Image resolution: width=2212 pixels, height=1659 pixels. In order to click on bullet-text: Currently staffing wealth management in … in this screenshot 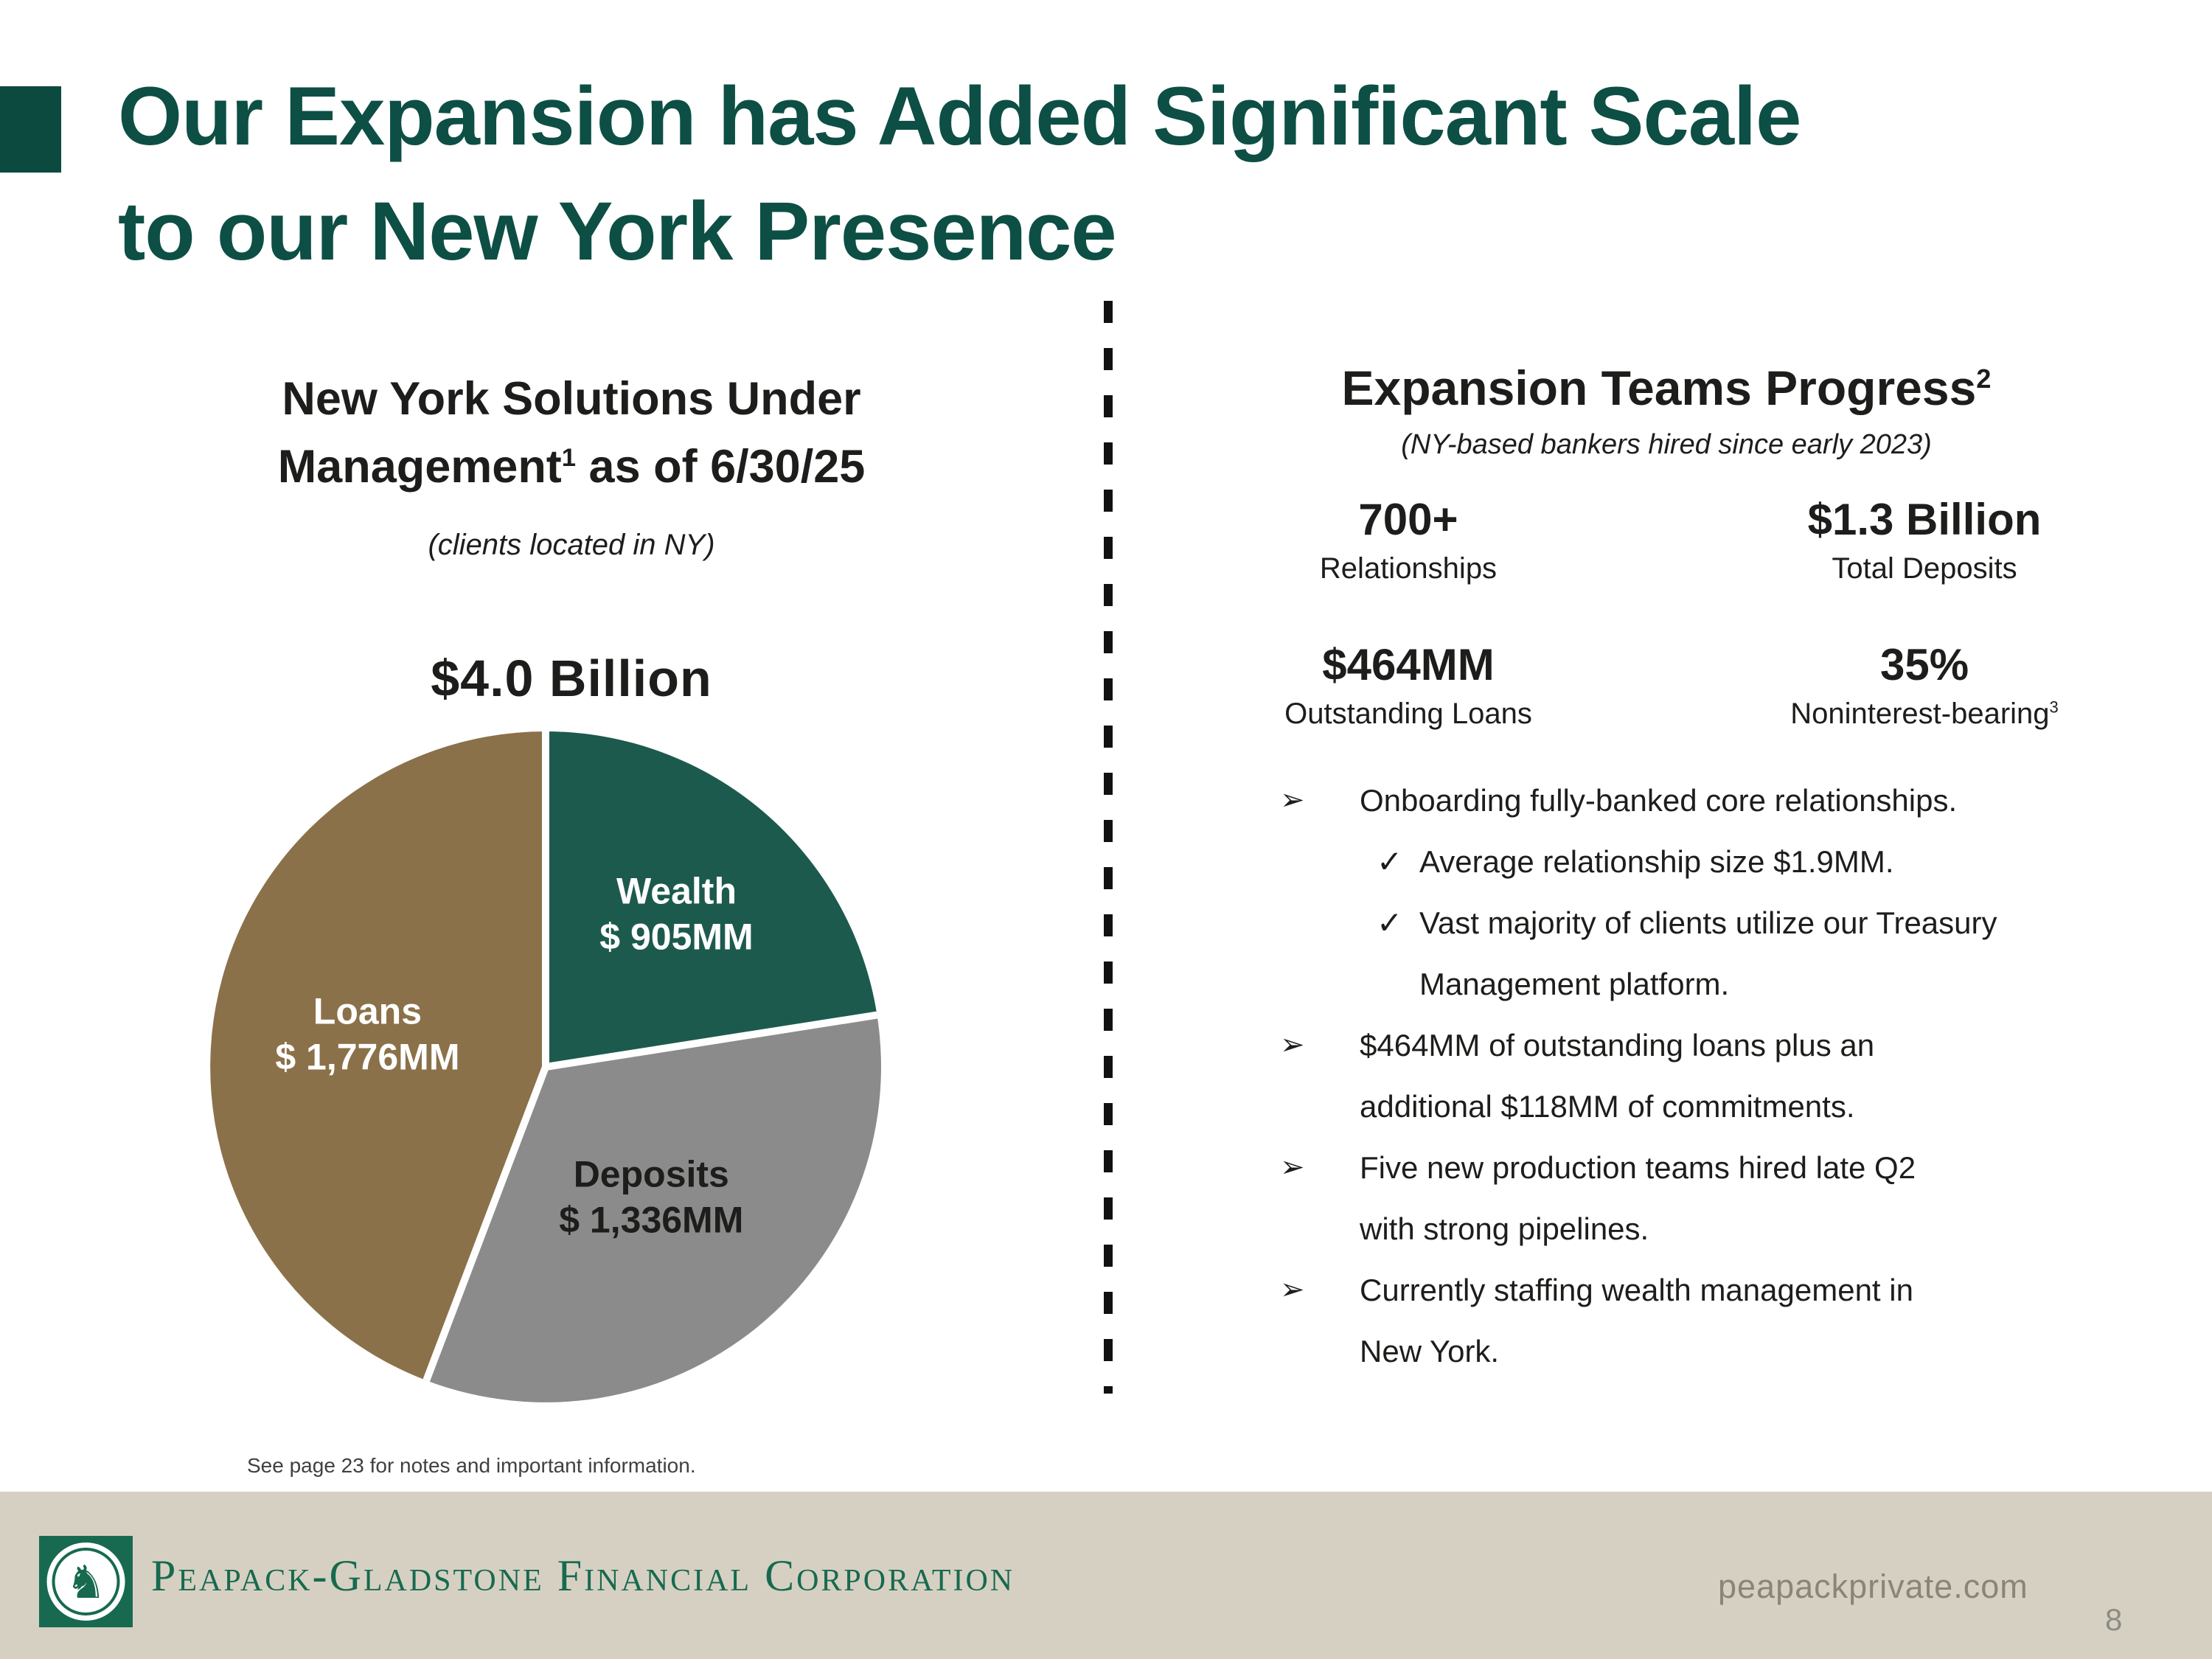, I will do `click(1636, 1320)`.